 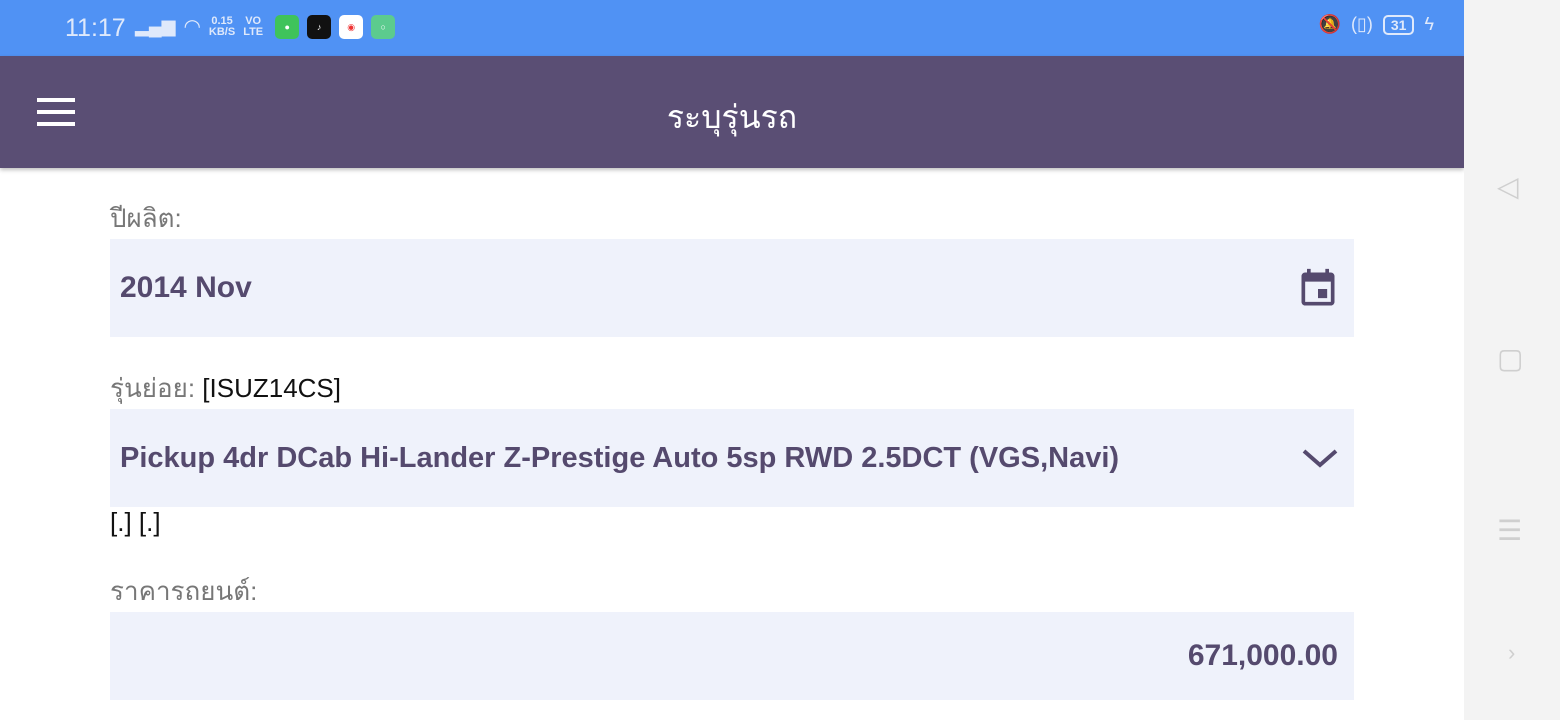 I want to click on system-nav-bar, so click(x=1512, y=360).